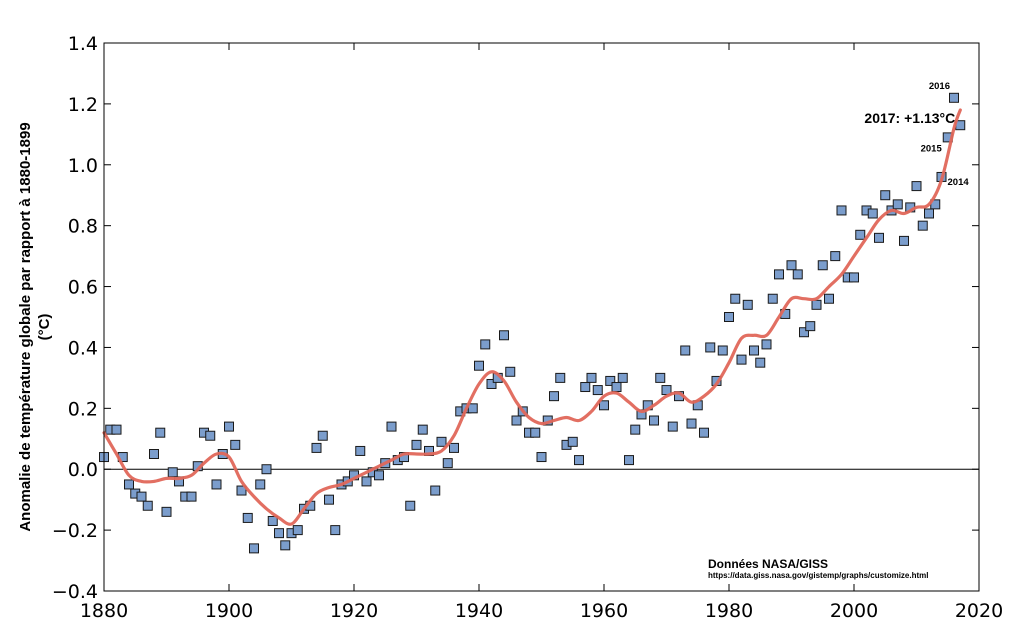 This screenshot has width=1024, height=634. Describe the element at coordinates (83, 44) in the screenshot. I see `y-tick-label: 1.4` at that location.